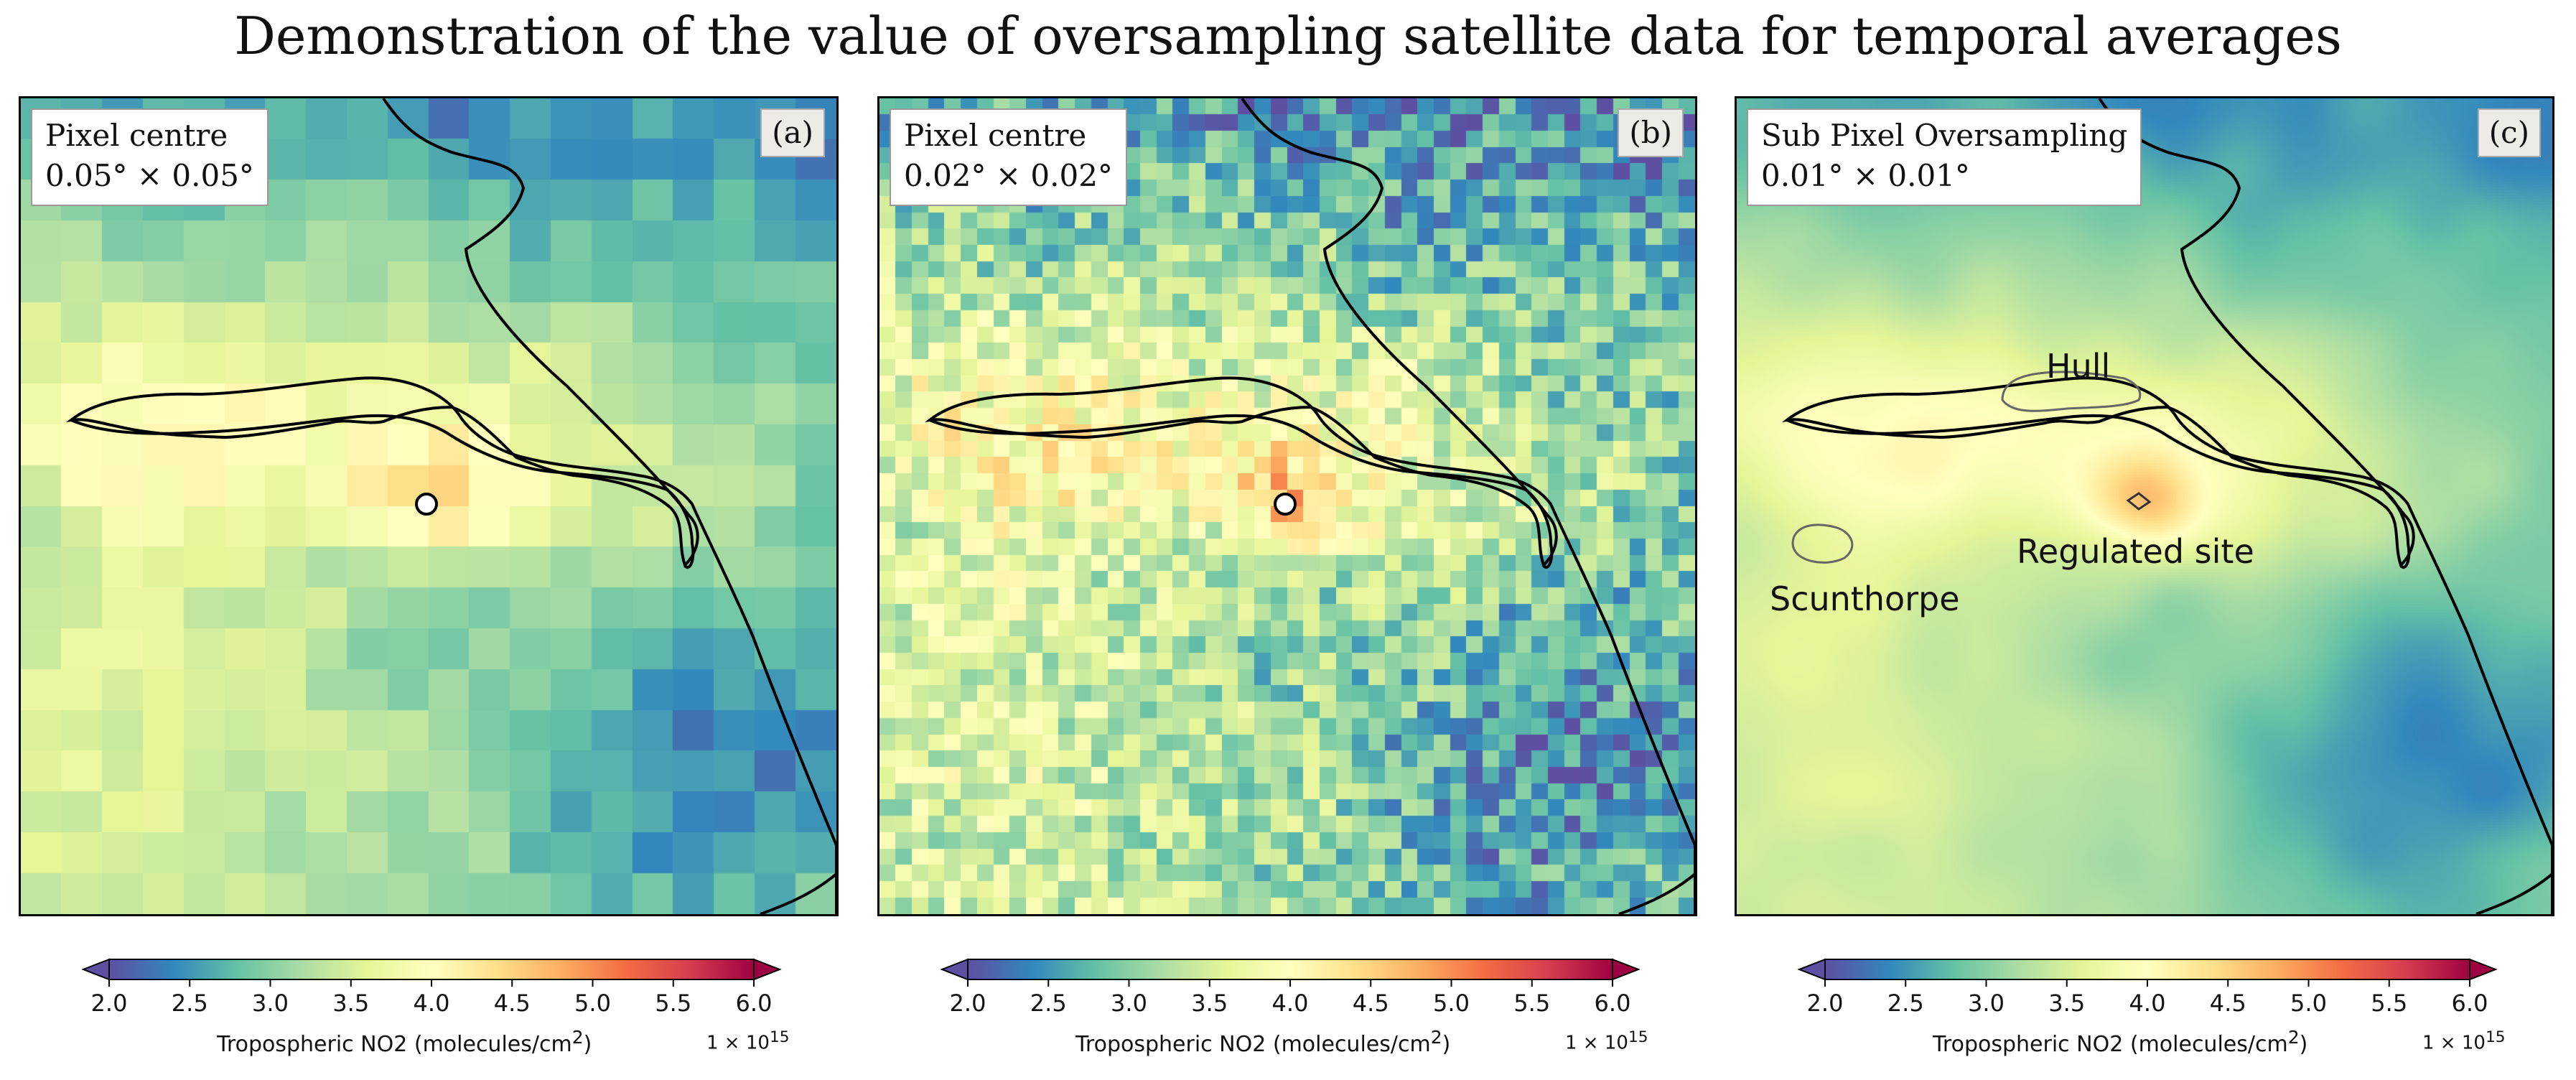  What do you see at coordinates (995, 135) in the screenshot?
I see `label-line1-b: Pixel centre` at bounding box center [995, 135].